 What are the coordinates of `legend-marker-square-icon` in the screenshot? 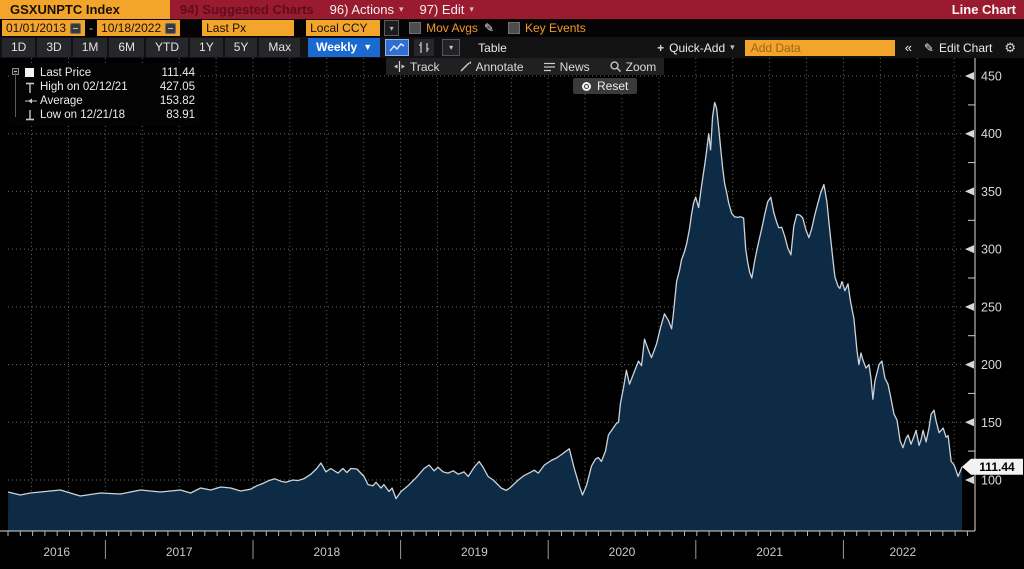 It's located at (32, 73).